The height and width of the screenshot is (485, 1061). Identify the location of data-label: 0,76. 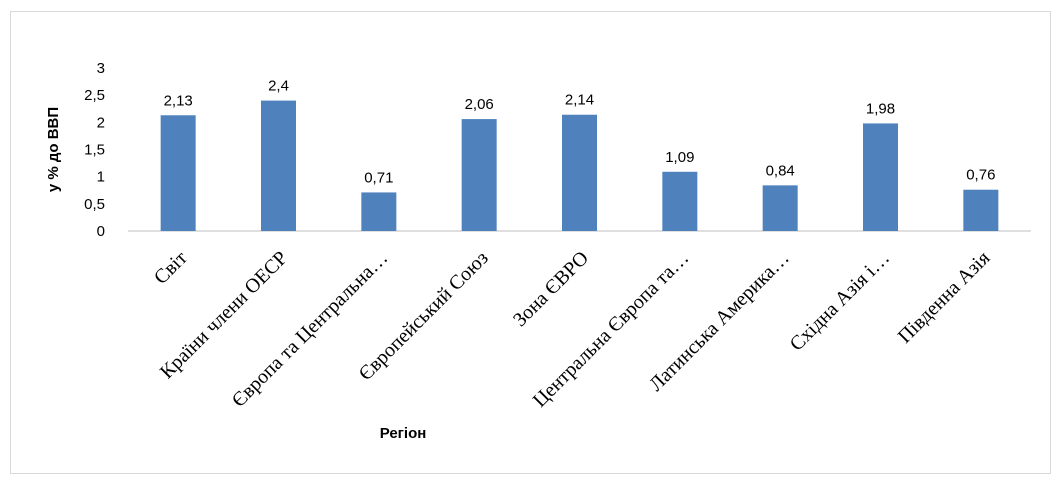
(980, 175).